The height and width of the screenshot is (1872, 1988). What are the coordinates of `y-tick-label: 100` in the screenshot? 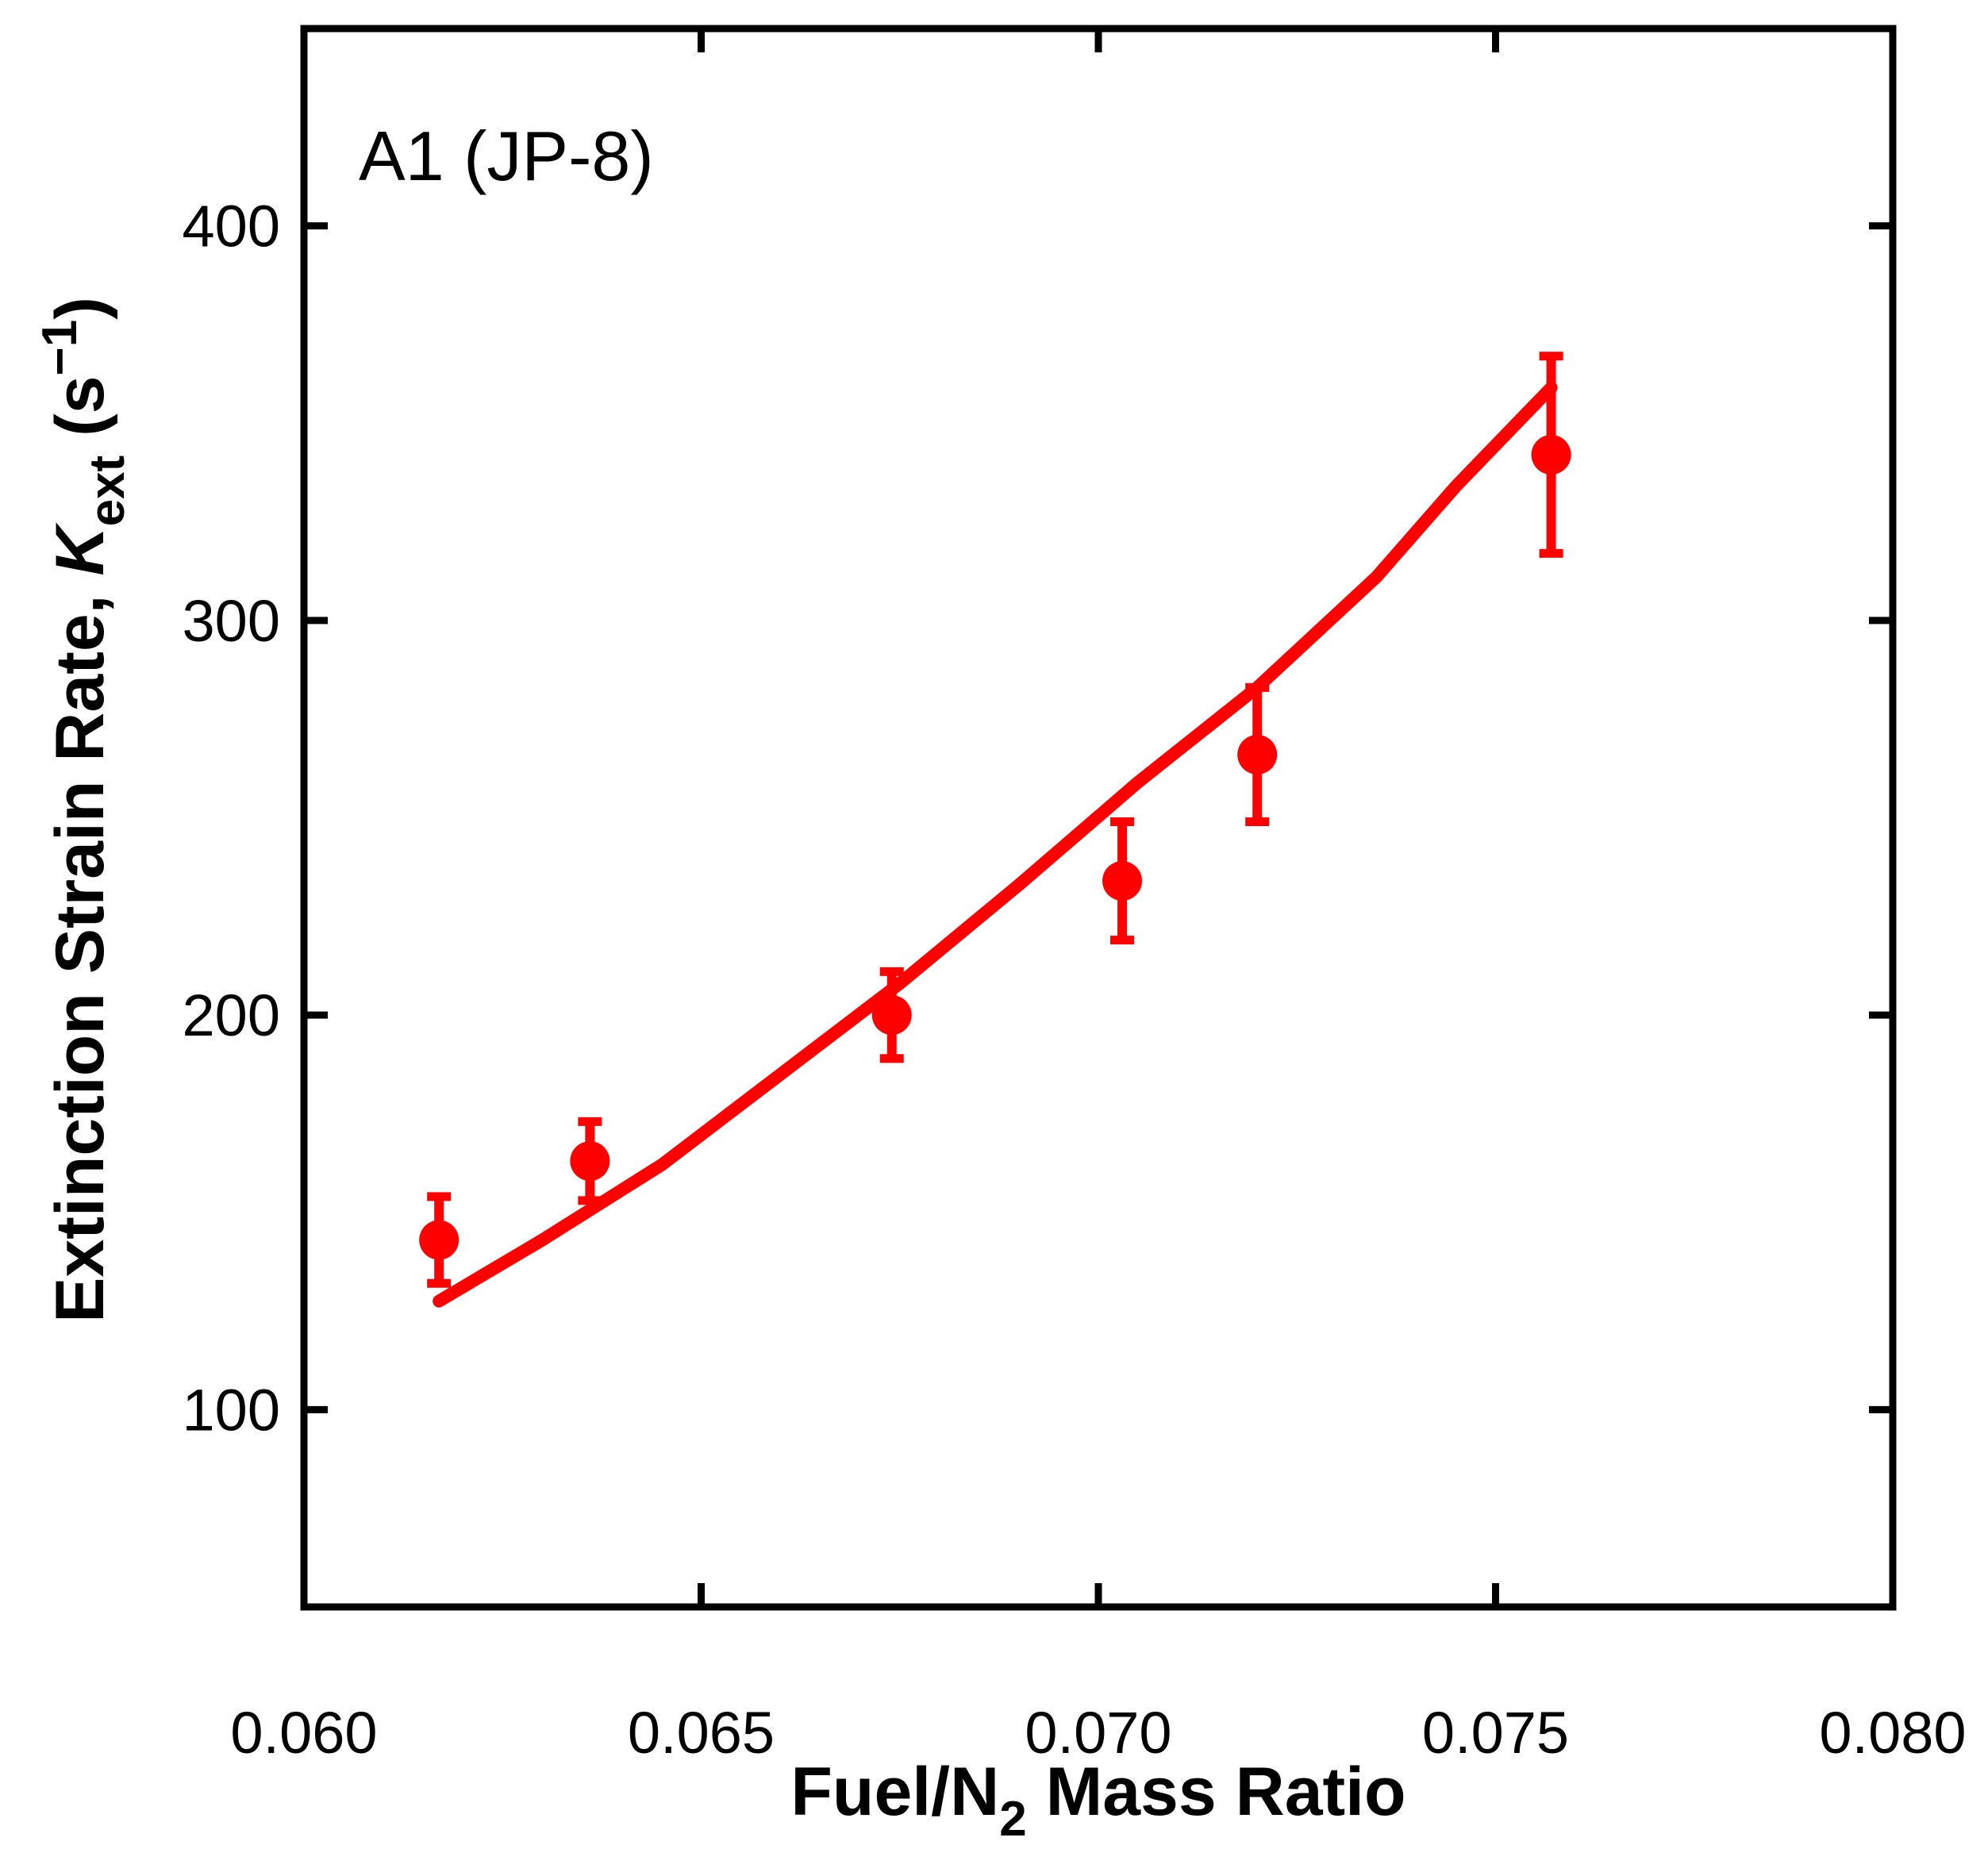 It's located at (231, 1410).